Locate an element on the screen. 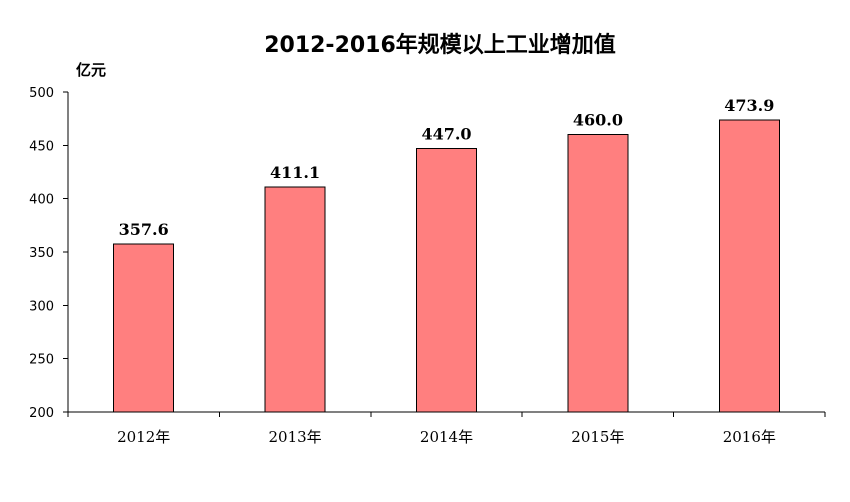 Image resolution: width=850 pixels, height=502 pixels. data-label: 473.9 is located at coordinates (749, 105).